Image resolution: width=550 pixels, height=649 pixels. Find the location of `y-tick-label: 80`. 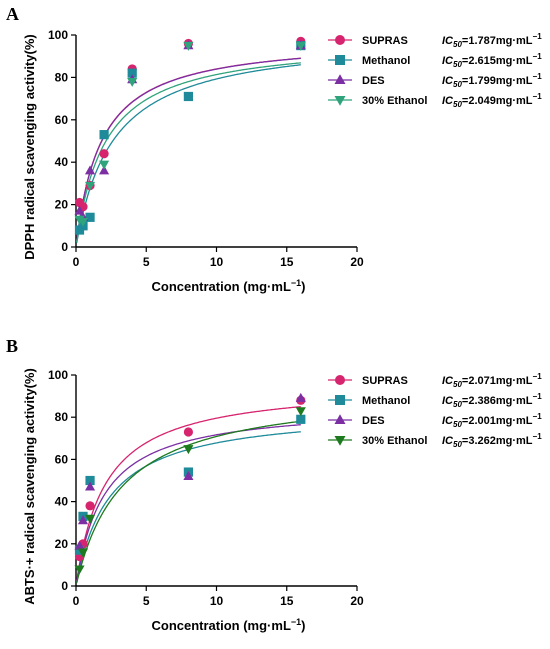

y-tick-label: 80 is located at coordinates (62, 417).